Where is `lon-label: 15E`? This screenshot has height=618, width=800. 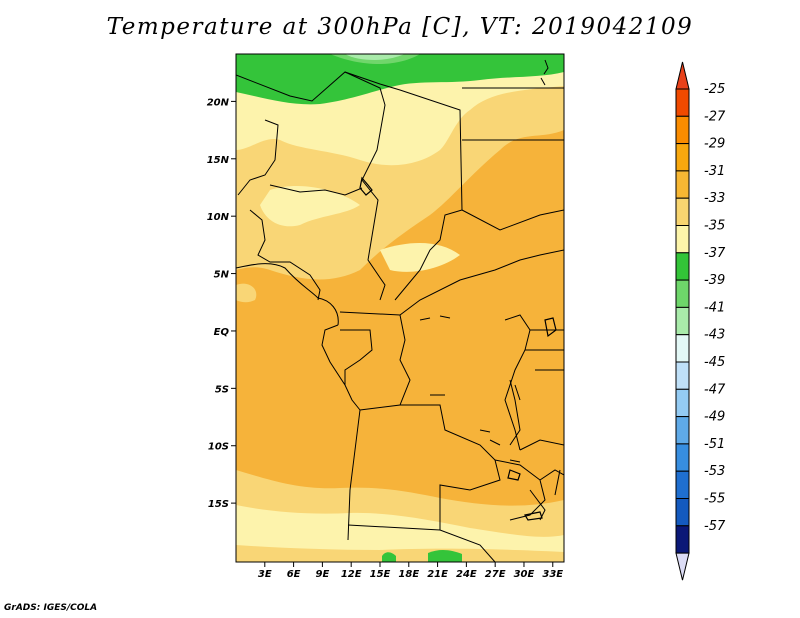 lon-label: 15E is located at coordinates (380, 574).